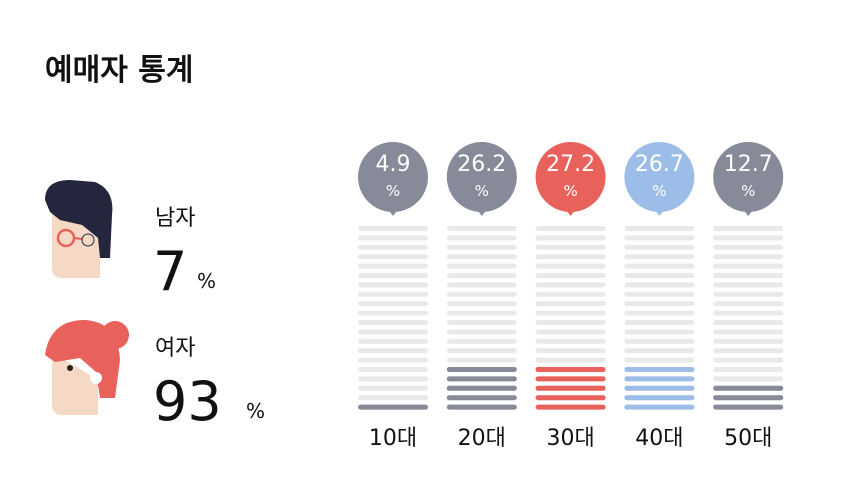  What do you see at coordinates (393, 164) in the screenshot?
I see `value-label: 4.9` at bounding box center [393, 164].